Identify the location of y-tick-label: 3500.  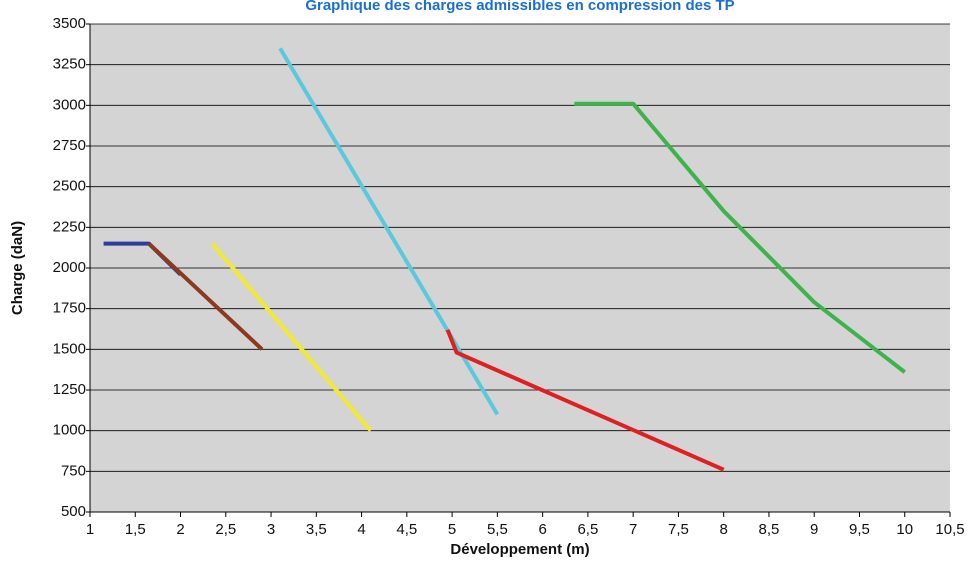
(69, 23).